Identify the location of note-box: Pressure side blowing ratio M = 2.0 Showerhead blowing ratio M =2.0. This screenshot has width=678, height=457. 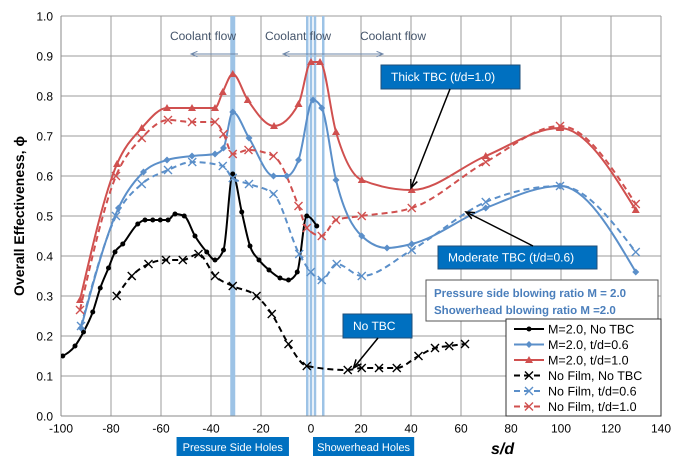
(542, 301).